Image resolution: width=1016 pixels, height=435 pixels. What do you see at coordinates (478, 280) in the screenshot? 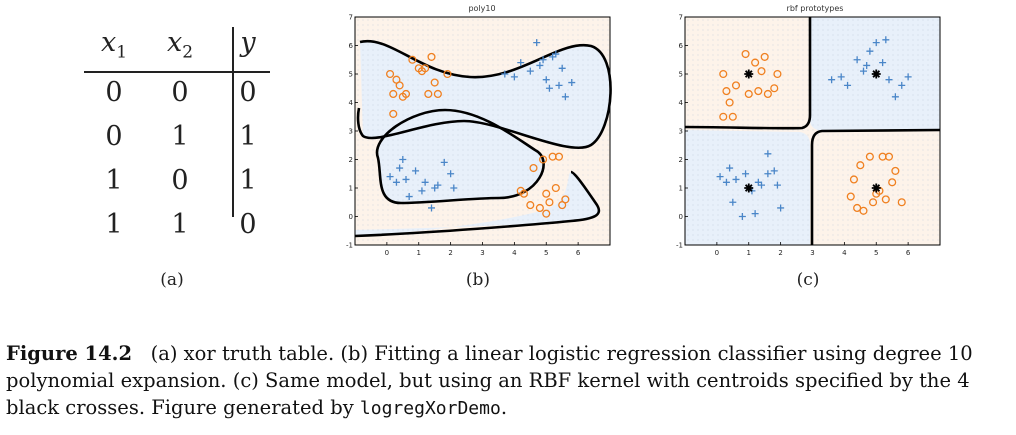
I see `sublabel-b: (b)` at bounding box center [478, 280].